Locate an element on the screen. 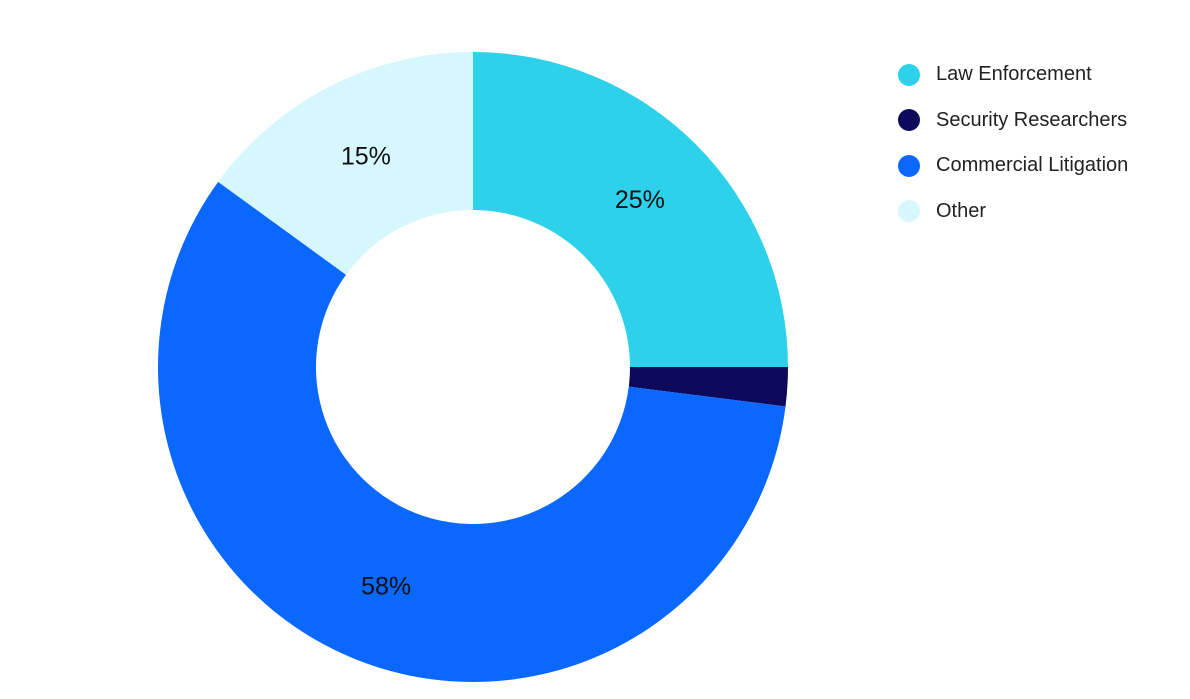 The height and width of the screenshot is (699, 1190). donut-slice-law-enforcement is located at coordinates (630, 209).